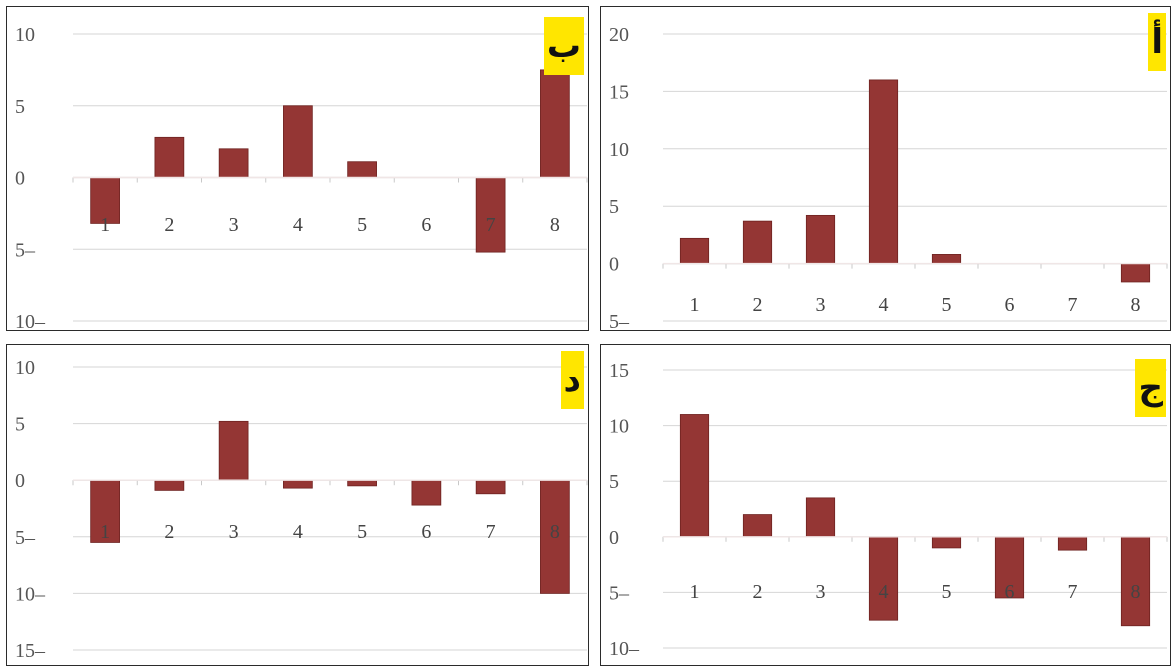  What do you see at coordinates (572, 380) in the screenshot?
I see `panel-label-d: د` at bounding box center [572, 380].